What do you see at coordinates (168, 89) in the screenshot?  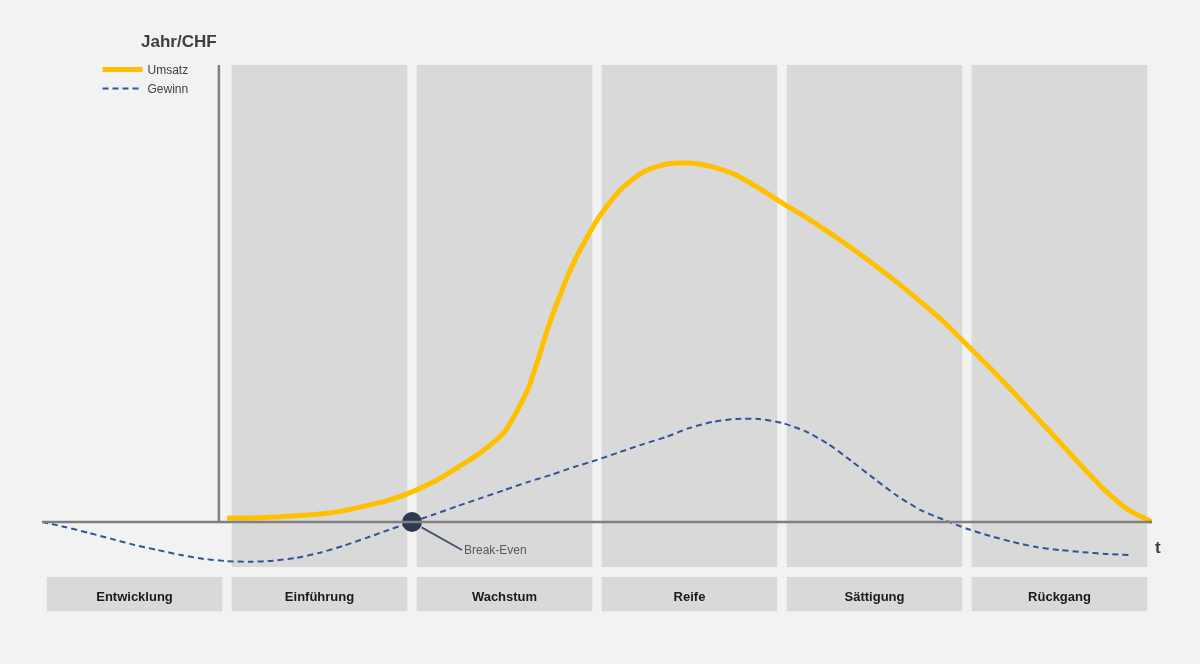 I see `legend-label: Gewinn` at bounding box center [168, 89].